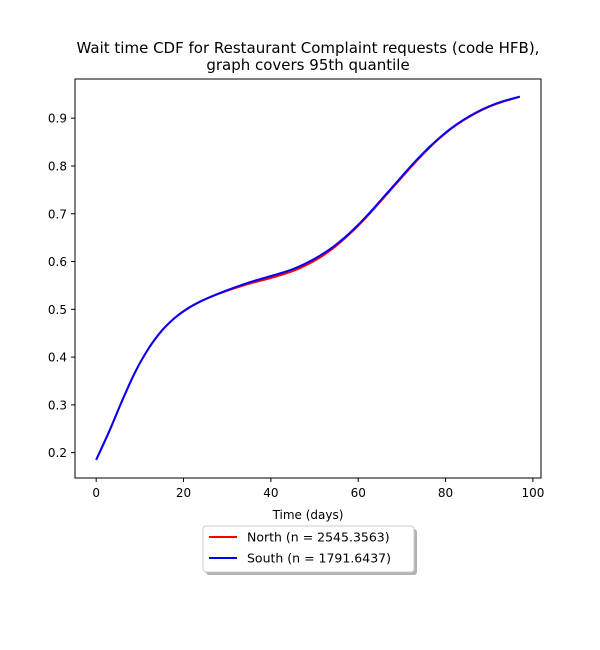  What do you see at coordinates (358, 493) in the screenshot?
I see `x-tick-label: 60` at bounding box center [358, 493].